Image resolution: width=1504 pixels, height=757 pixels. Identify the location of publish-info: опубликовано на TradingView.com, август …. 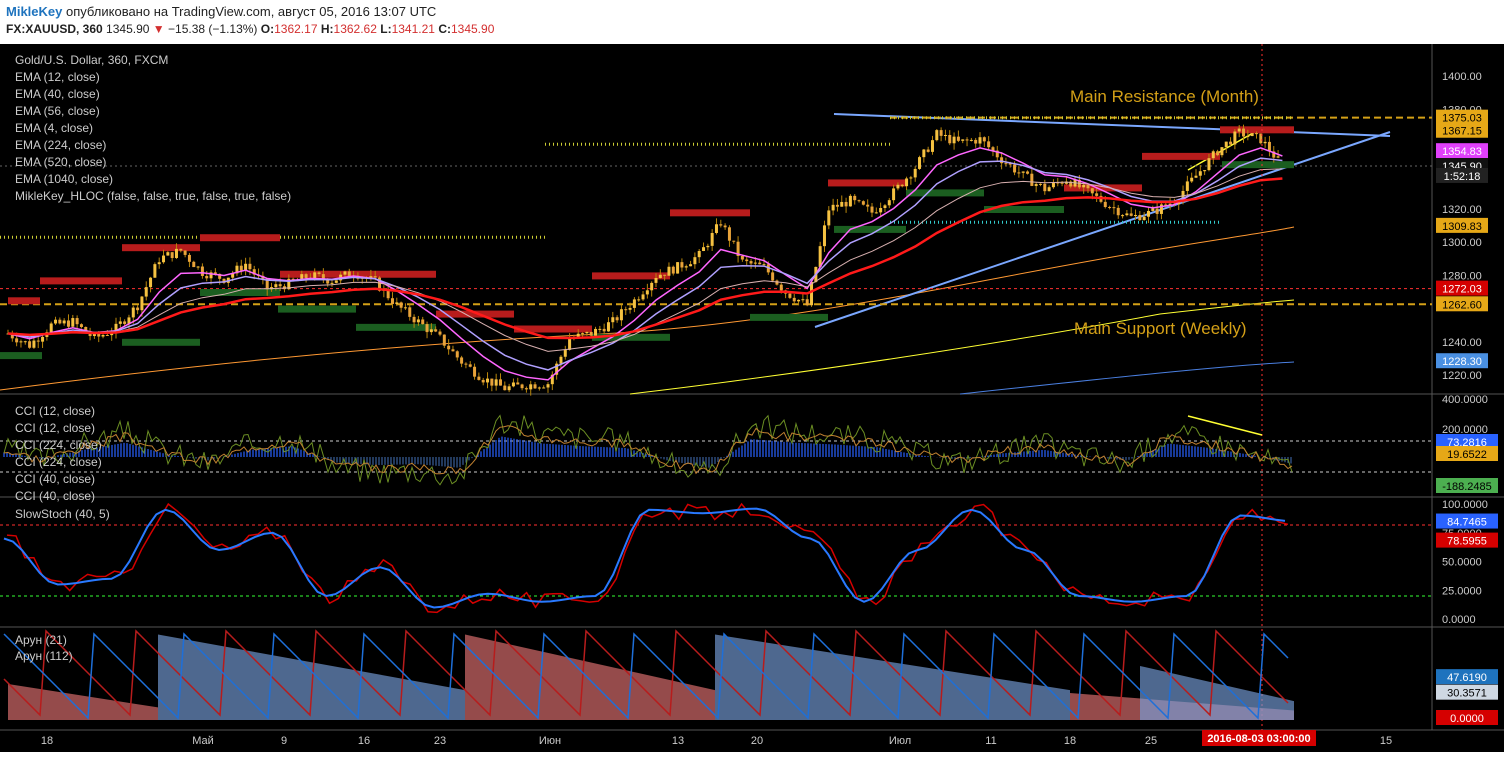
(251, 11).